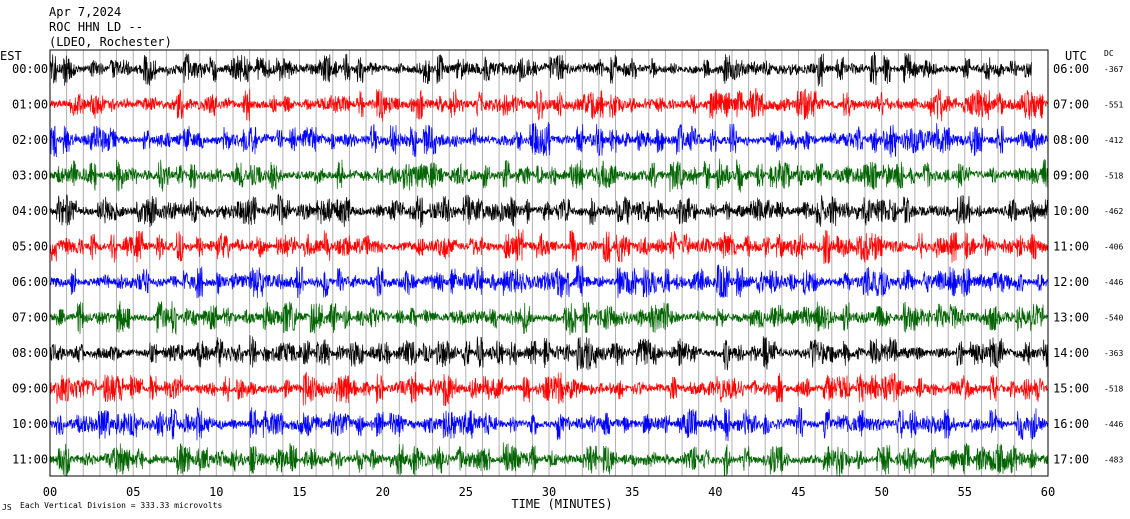 The width and height of the screenshot is (1130, 519). What do you see at coordinates (30, 389) in the screenshot?
I see `est-label-9: 09:00` at bounding box center [30, 389].